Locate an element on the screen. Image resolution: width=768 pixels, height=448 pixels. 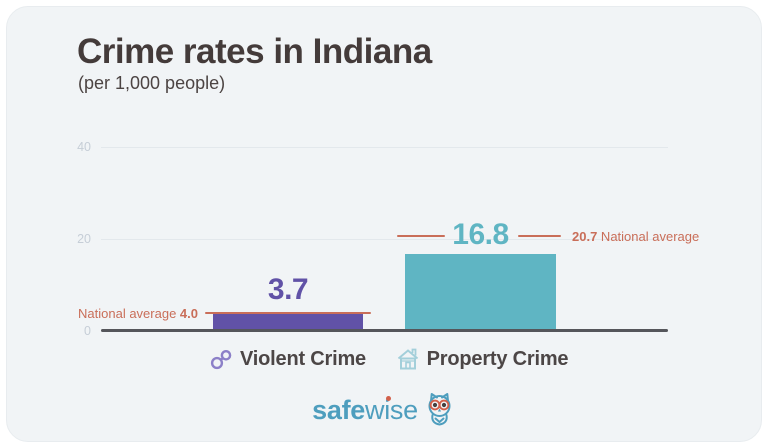
logo-wise-text: wise is located at coordinates (391, 409).